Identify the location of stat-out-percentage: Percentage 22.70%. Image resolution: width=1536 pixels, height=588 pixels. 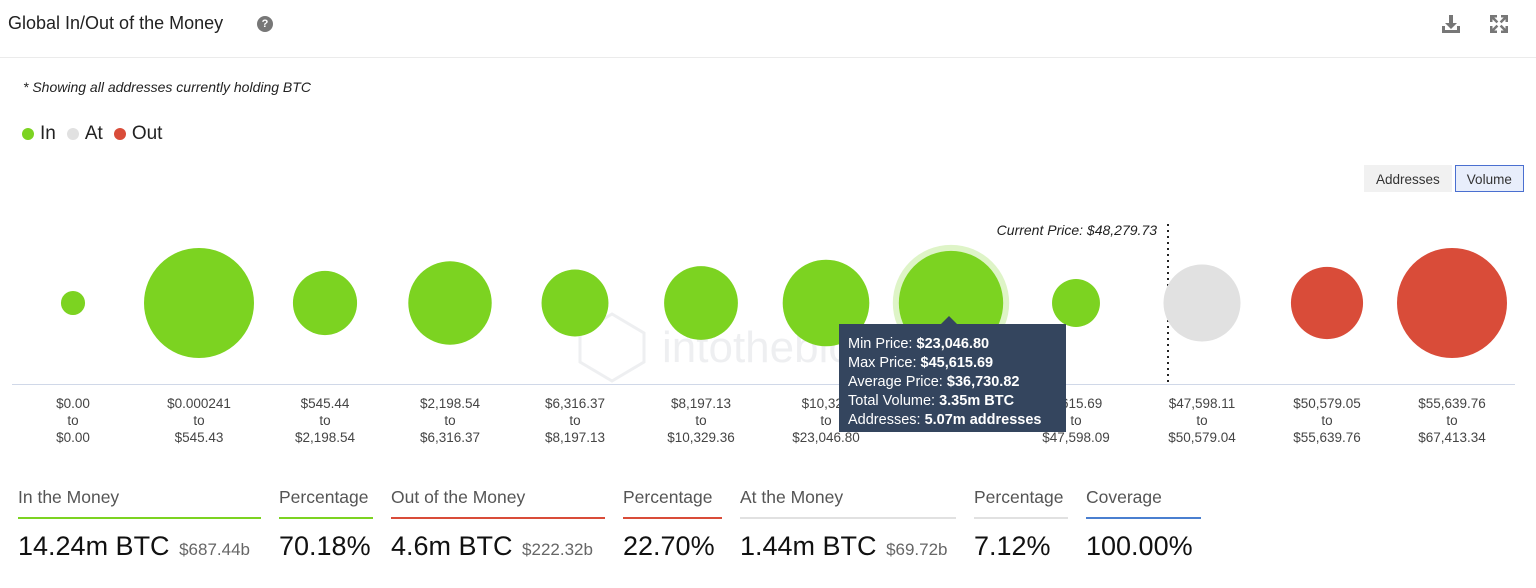
(672, 524).